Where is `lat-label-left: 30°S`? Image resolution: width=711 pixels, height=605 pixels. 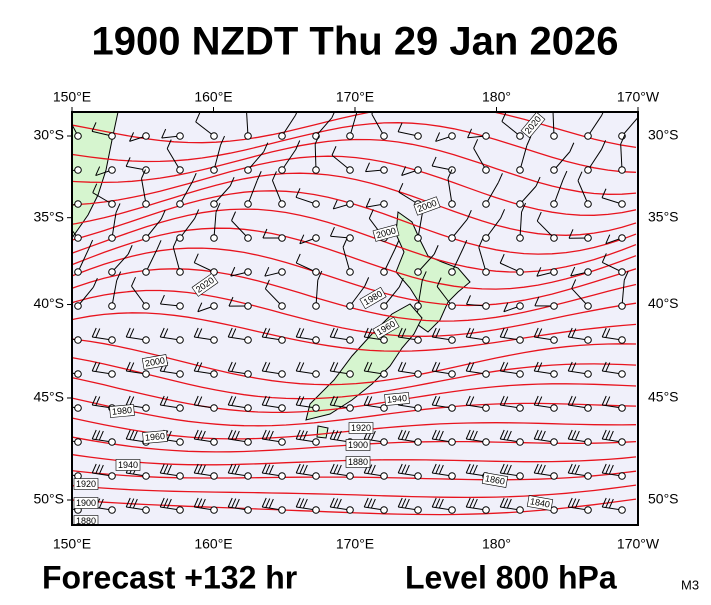
lat-label-left: 30°S is located at coordinates (48, 135).